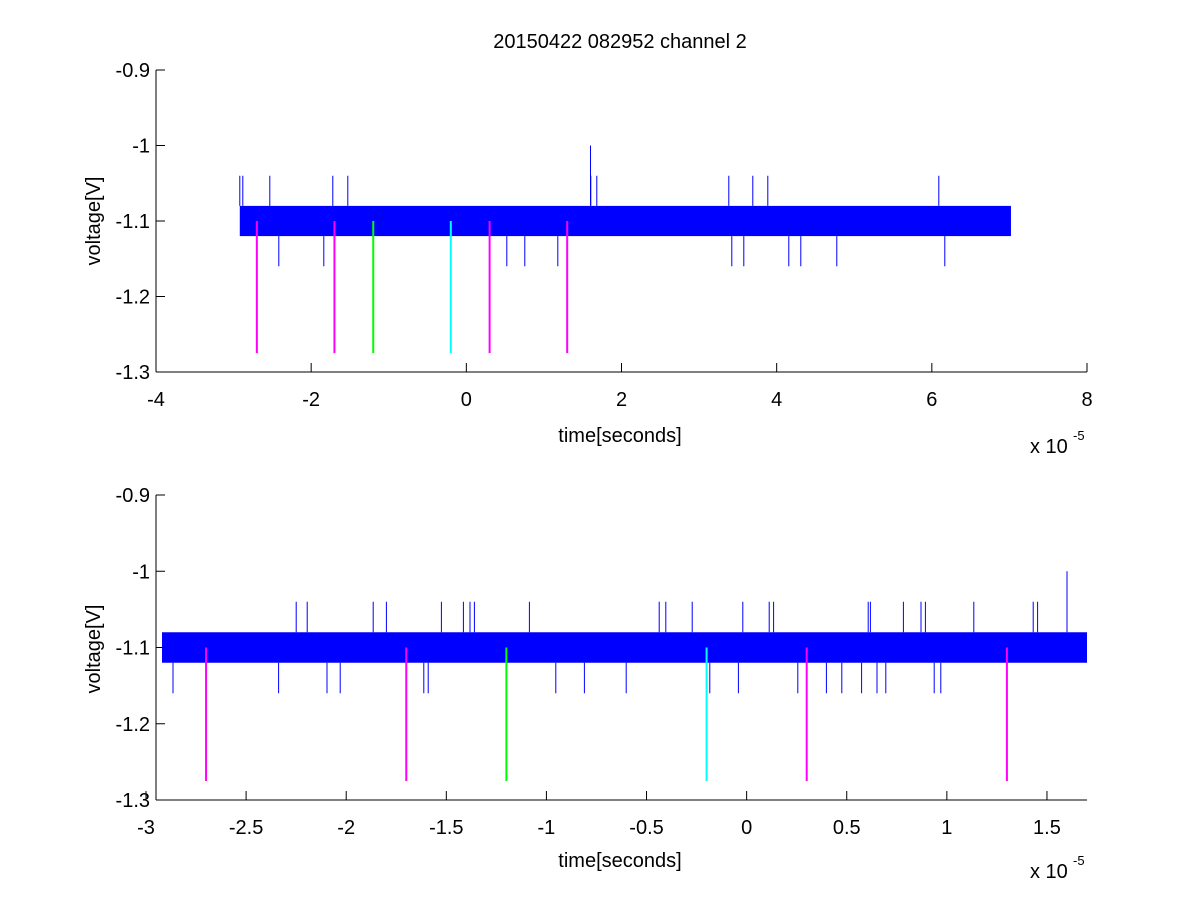 Image resolution: width=1200 pixels, height=901 pixels. Describe the element at coordinates (624, 647) in the screenshot. I see `bottom-signal-band` at that location.